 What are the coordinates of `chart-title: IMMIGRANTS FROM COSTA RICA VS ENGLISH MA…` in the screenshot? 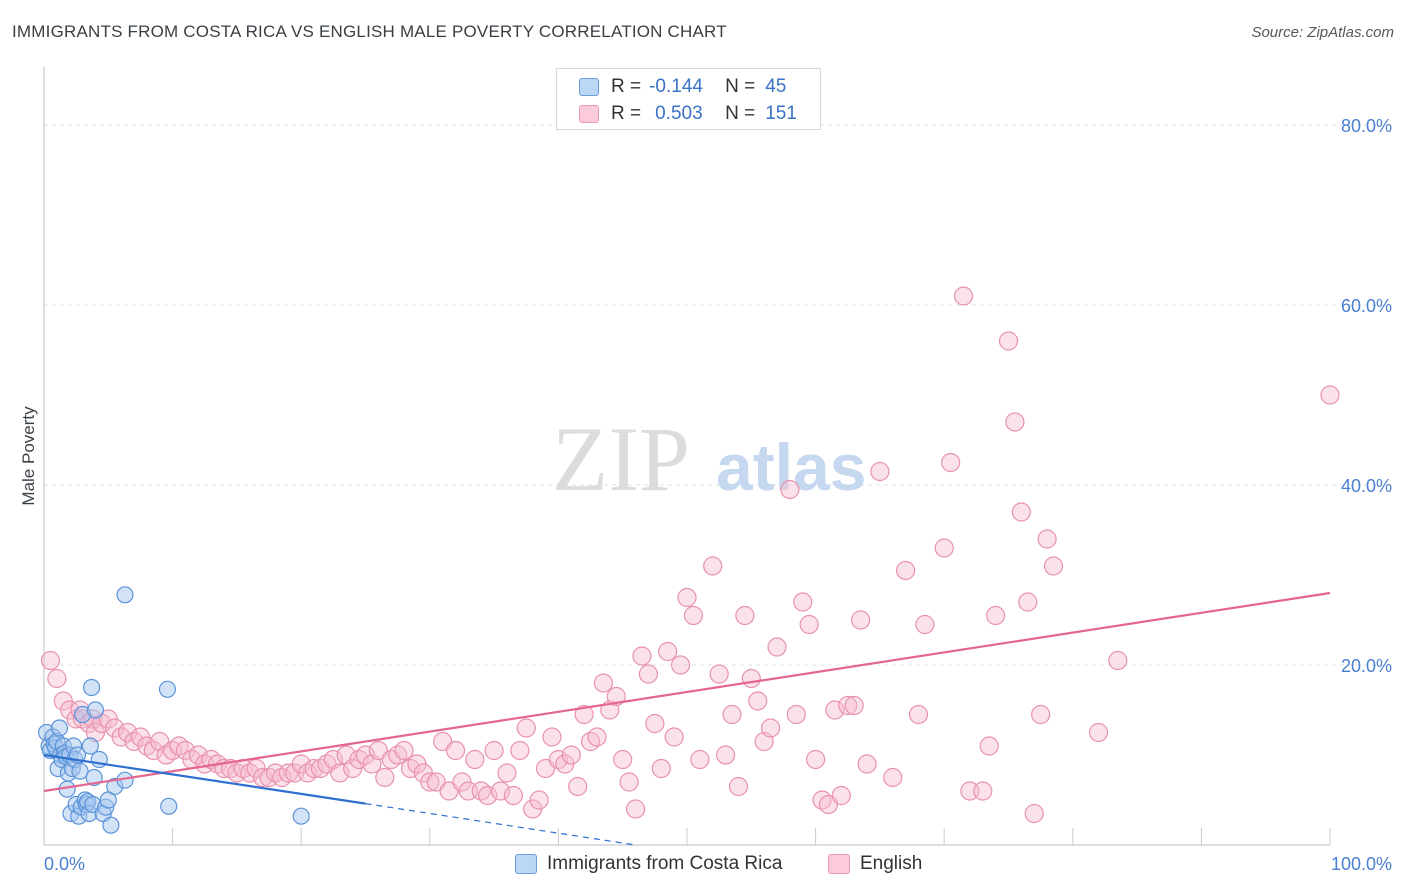 It's located at (369, 31).